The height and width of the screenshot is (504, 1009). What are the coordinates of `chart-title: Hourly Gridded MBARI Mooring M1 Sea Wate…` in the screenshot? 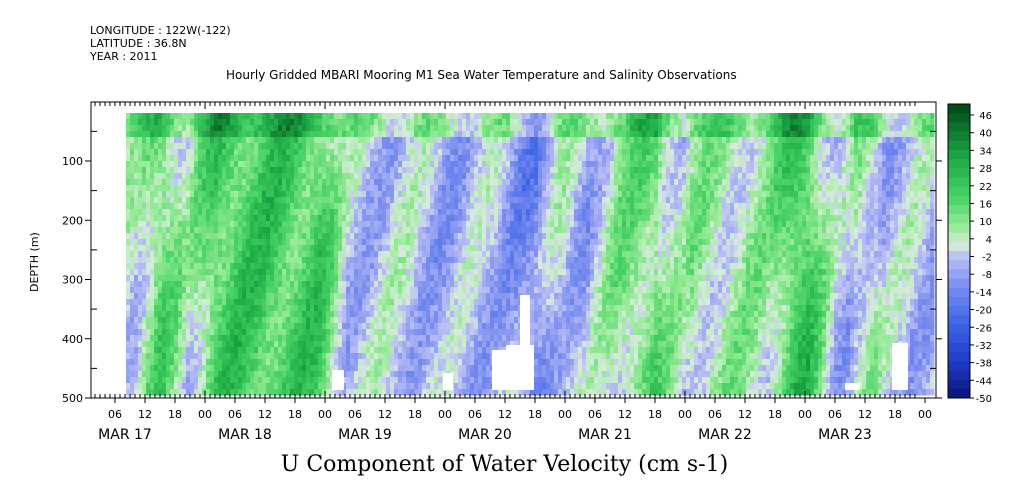 It's located at (481, 75).